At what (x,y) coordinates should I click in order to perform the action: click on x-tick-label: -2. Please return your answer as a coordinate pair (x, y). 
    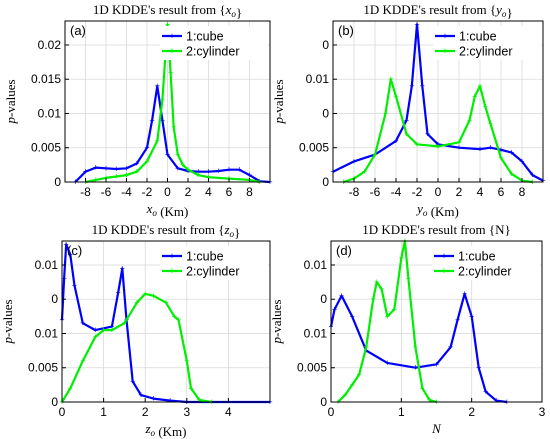
    Looking at the image, I should click on (417, 192).